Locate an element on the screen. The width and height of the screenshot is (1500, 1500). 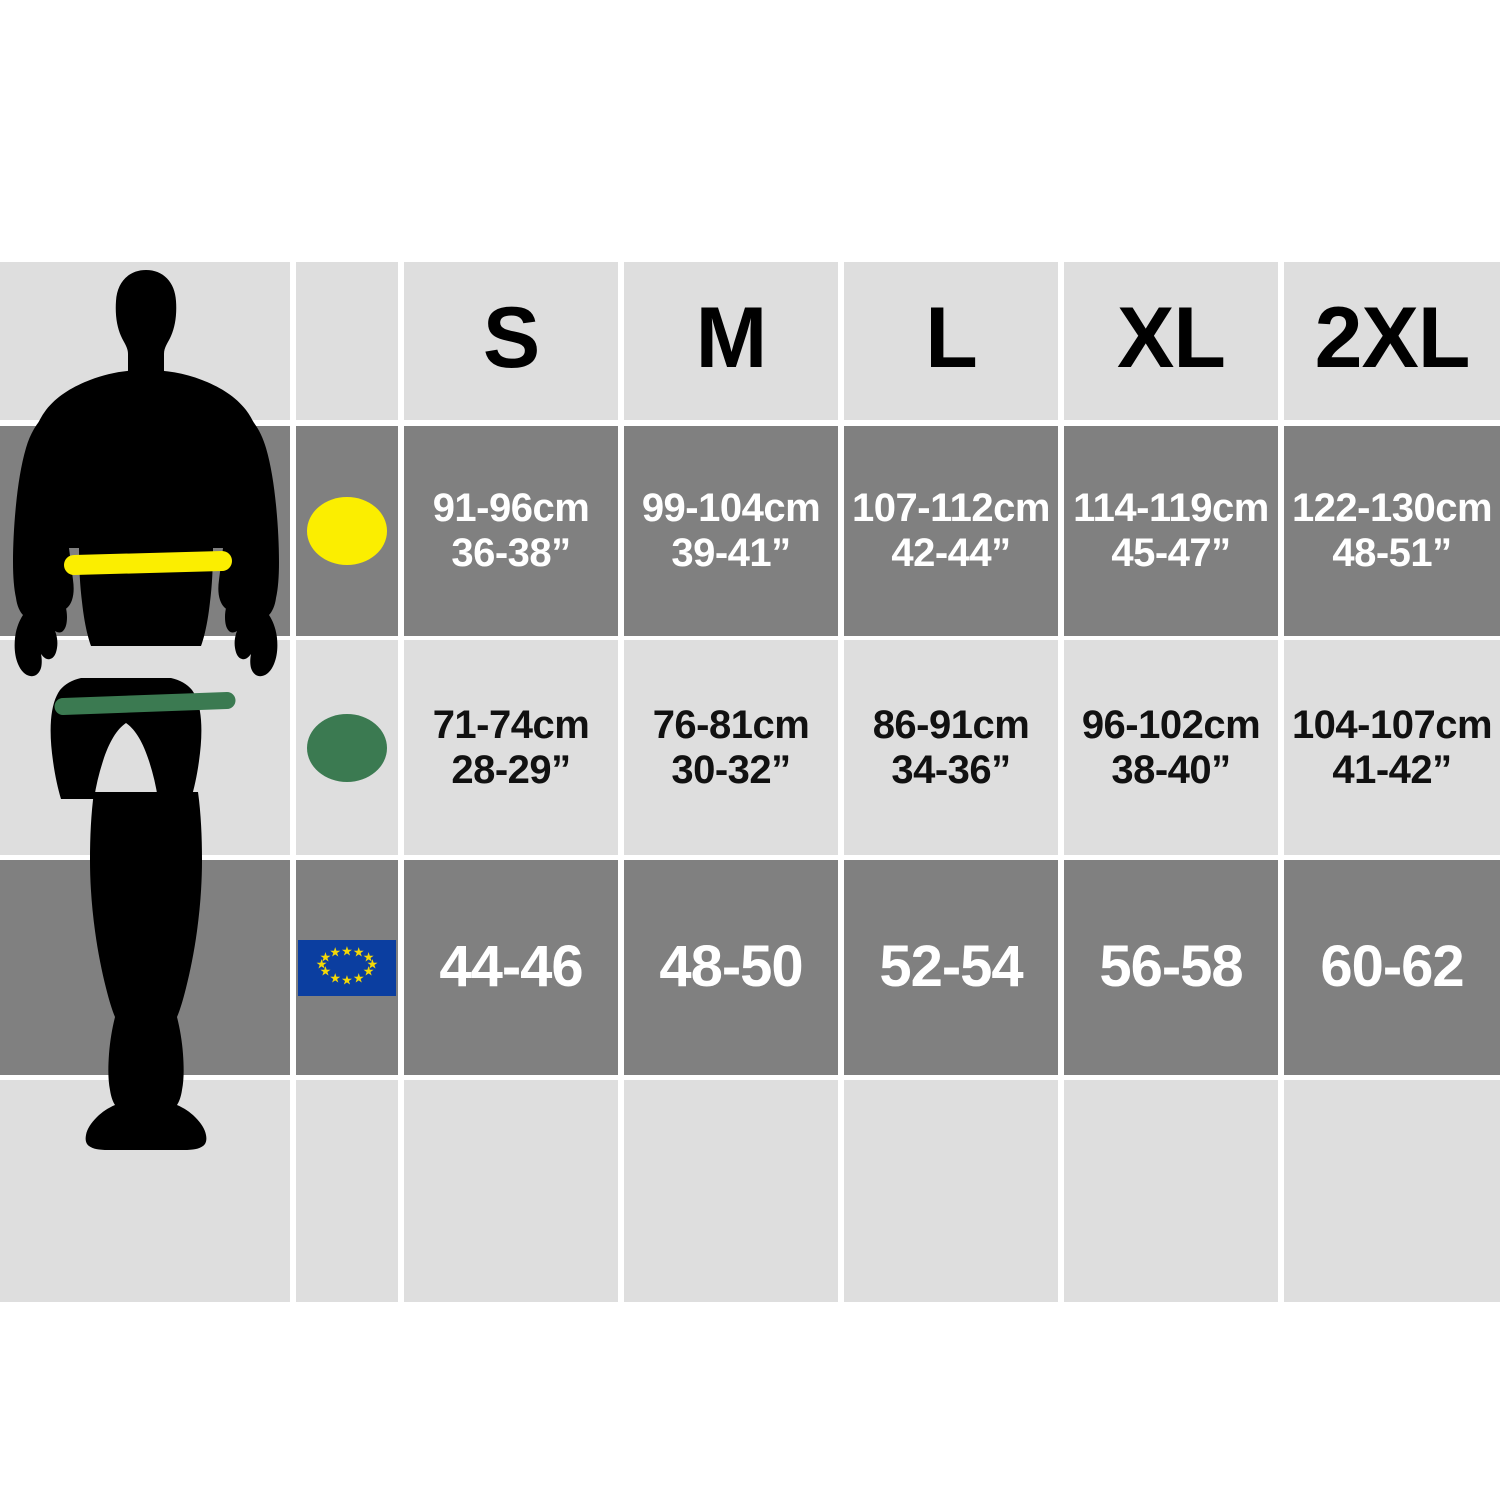
header-size-2xl: 2XL is located at coordinates (1392, 341).